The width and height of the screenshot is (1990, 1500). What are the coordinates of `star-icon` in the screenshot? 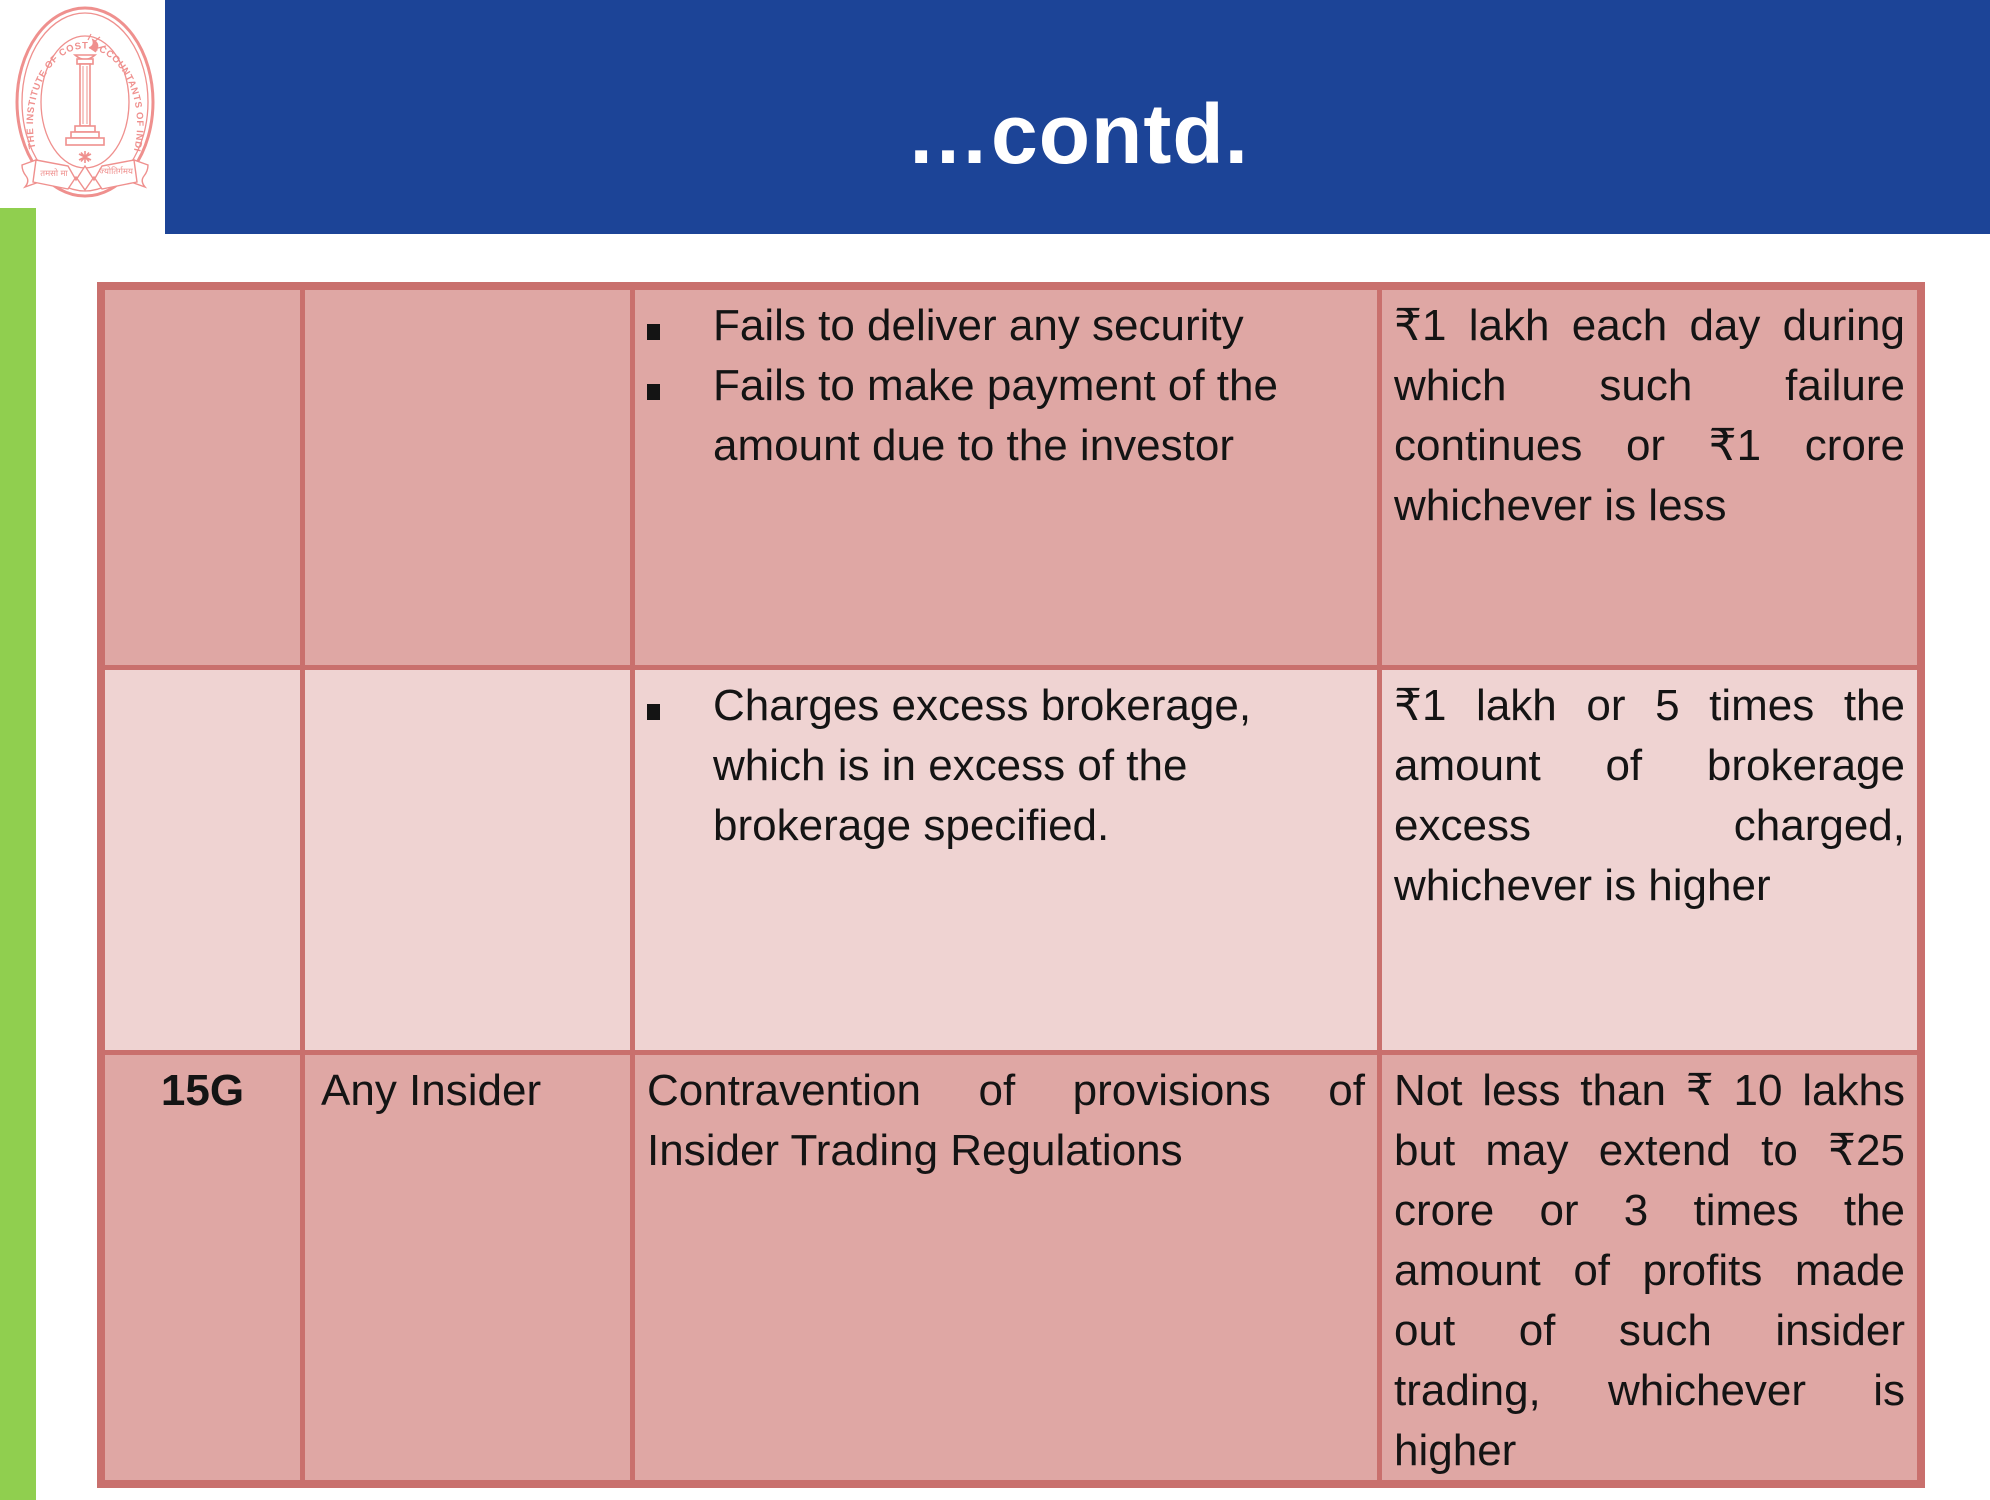 It's located at (85, 157).